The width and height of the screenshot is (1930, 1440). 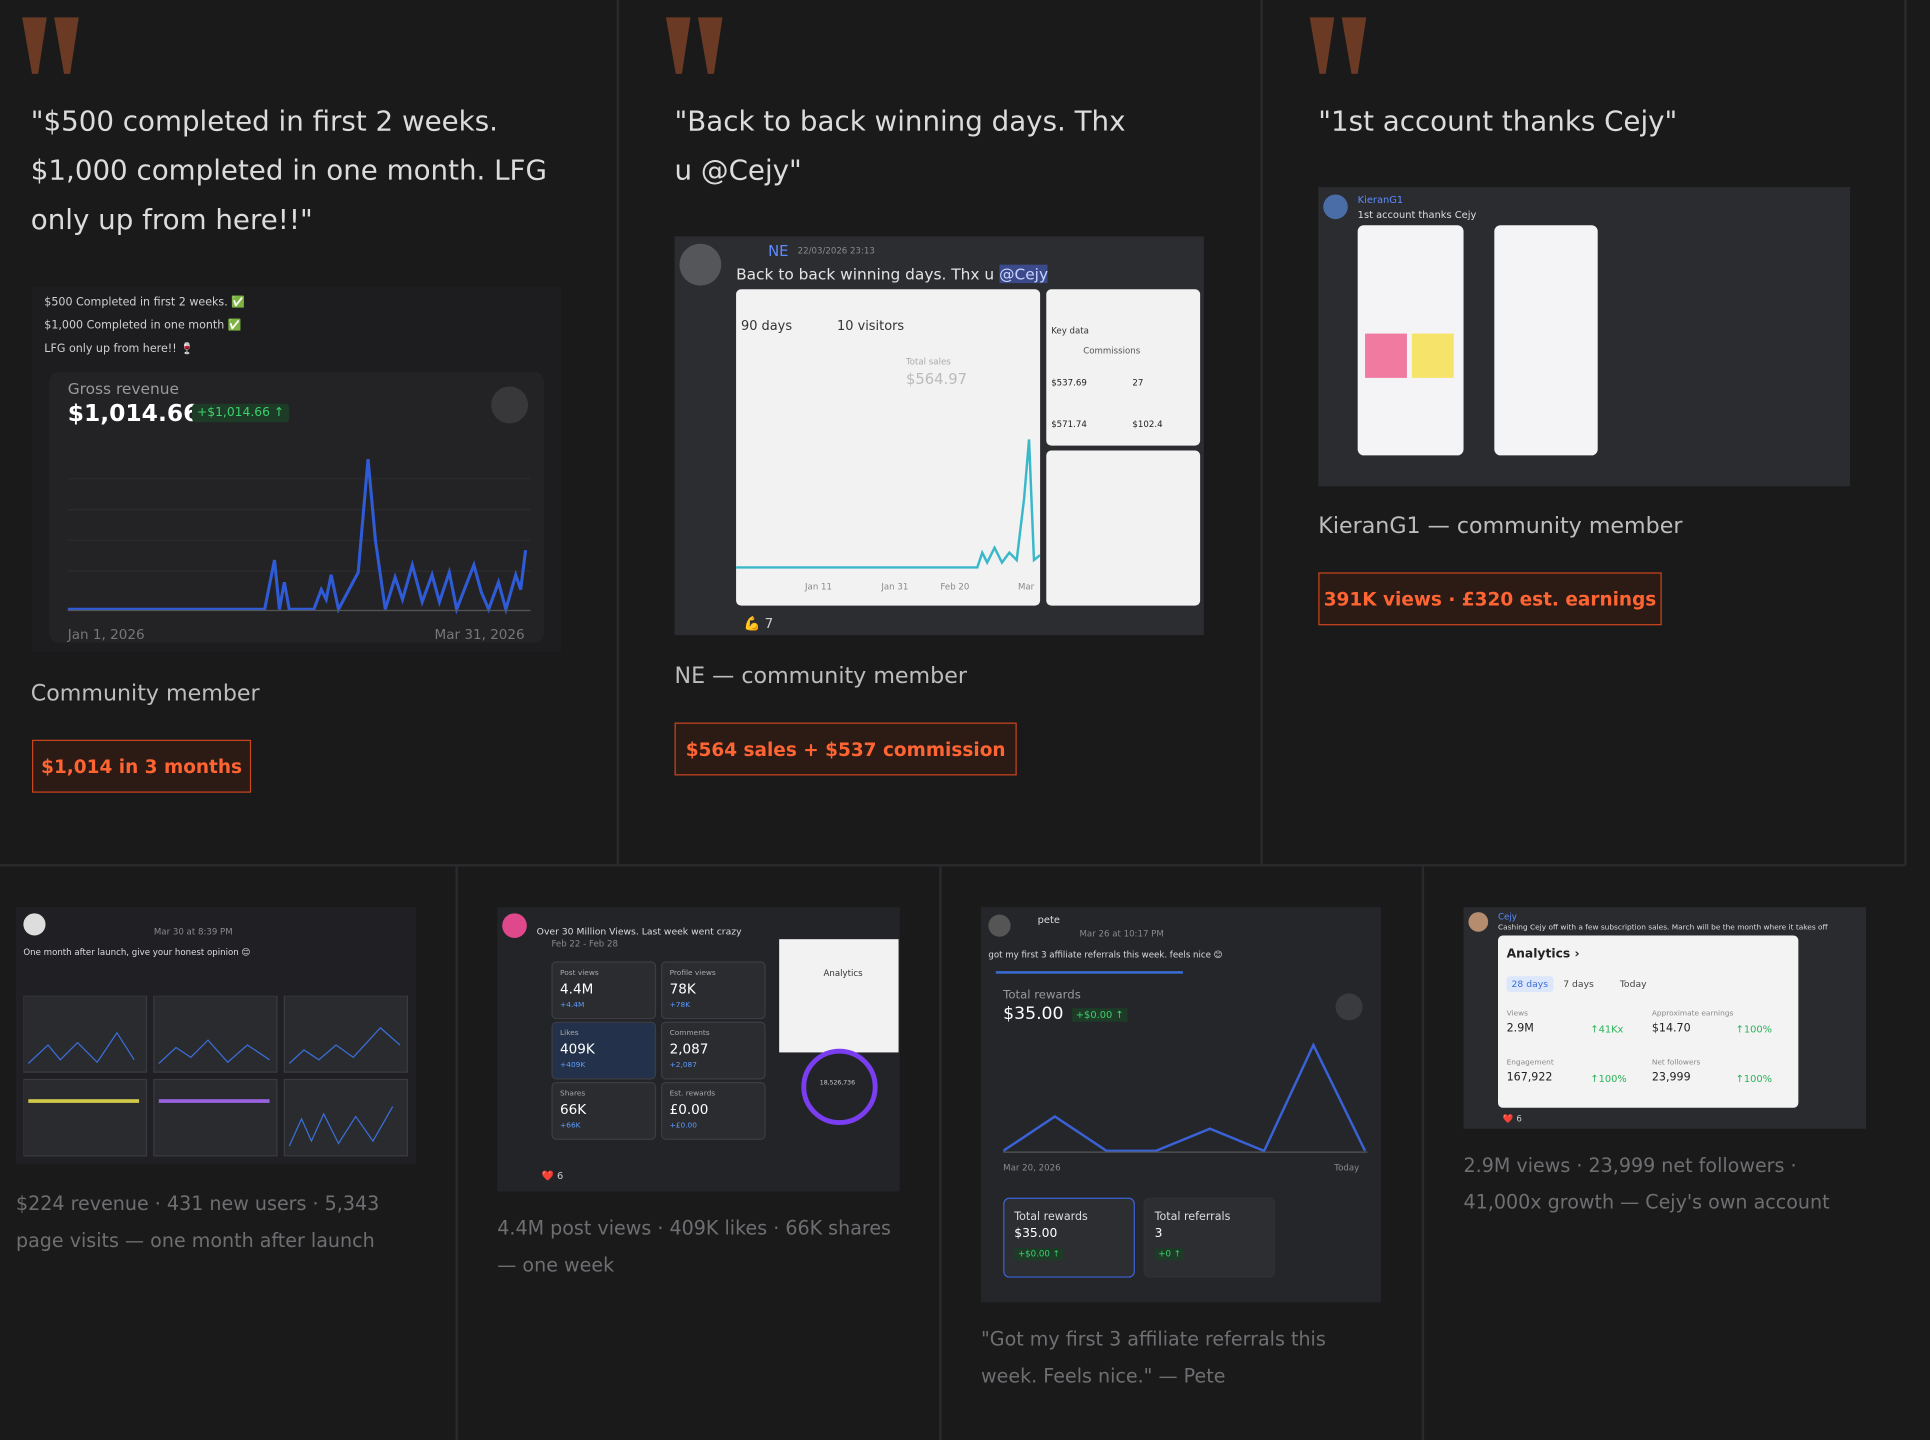 I want to click on screenshot: KieranG1 1st account thanks Cejy, so click(x=1584, y=337).